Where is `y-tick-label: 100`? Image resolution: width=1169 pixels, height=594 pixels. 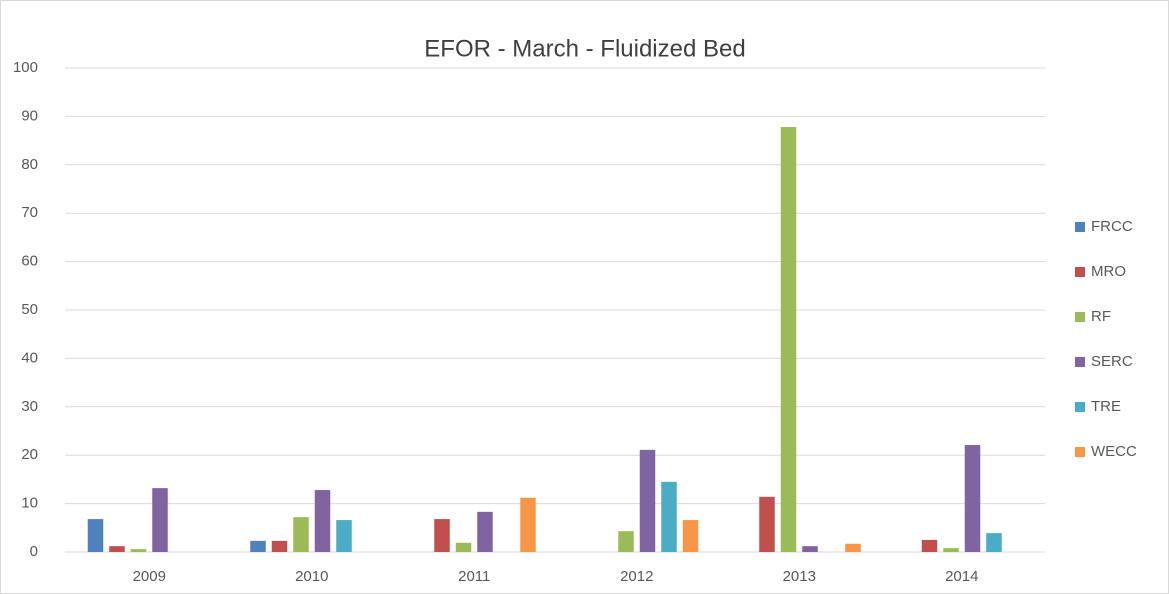
y-tick-label: 100 is located at coordinates (25, 67).